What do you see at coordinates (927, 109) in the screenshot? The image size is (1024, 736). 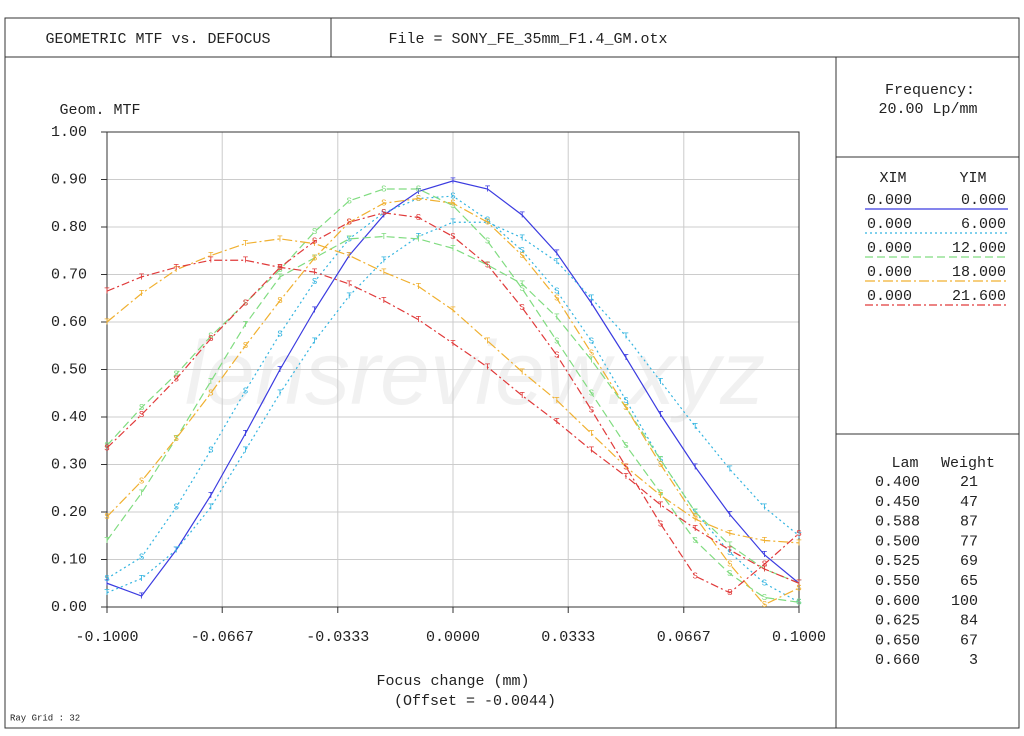 I see `frequency-value: 20.00 Lp/mm` at bounding box center [927, 109].